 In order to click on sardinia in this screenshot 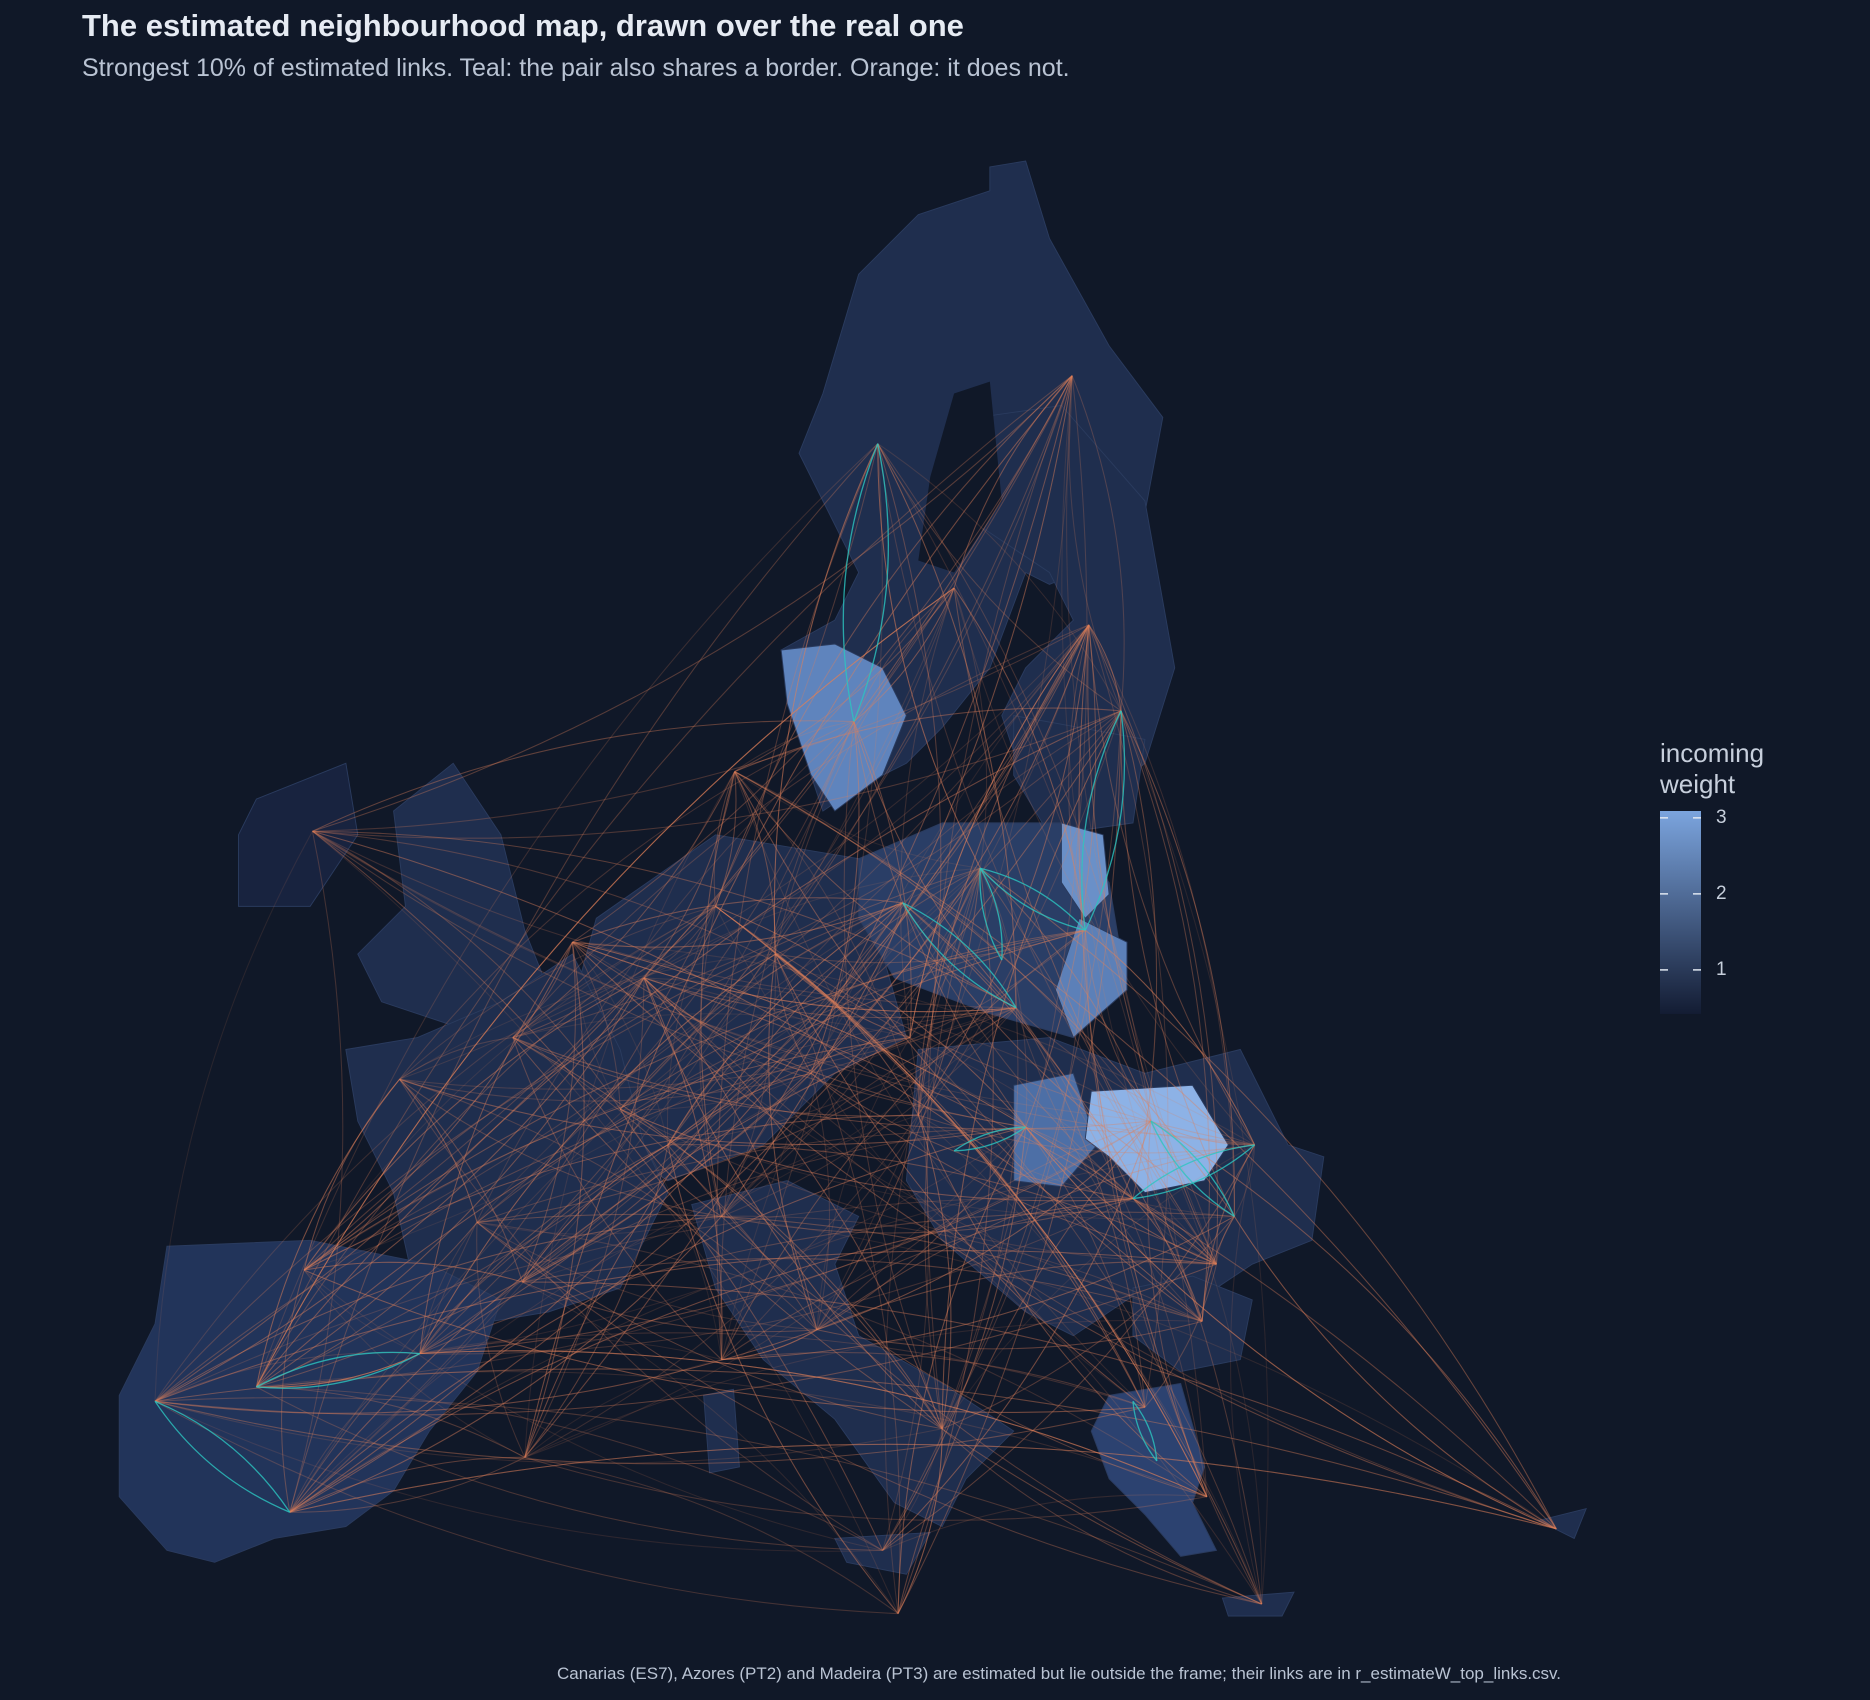, I will do `click(721, 1431)`.